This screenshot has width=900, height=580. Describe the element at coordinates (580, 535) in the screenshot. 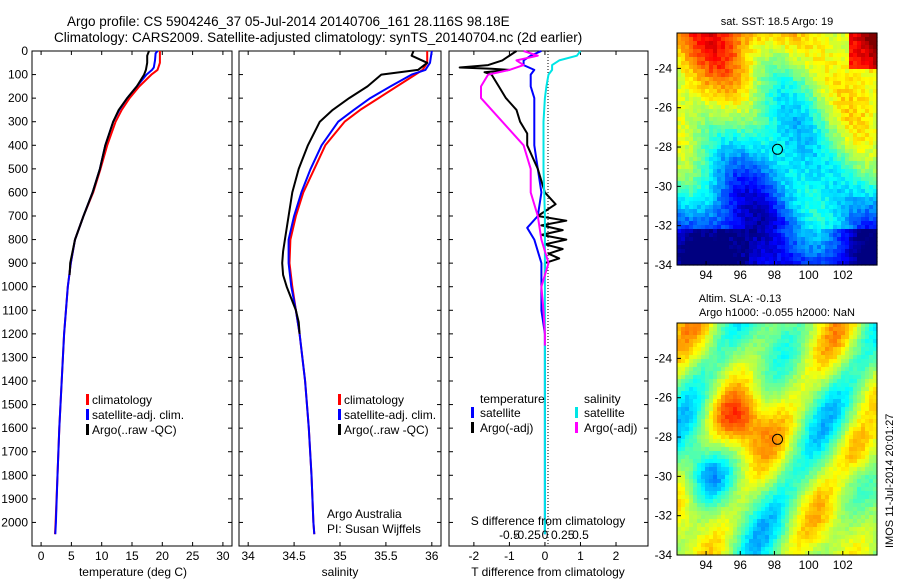

I see `difference-x2tick-label: 0.5` at that location.